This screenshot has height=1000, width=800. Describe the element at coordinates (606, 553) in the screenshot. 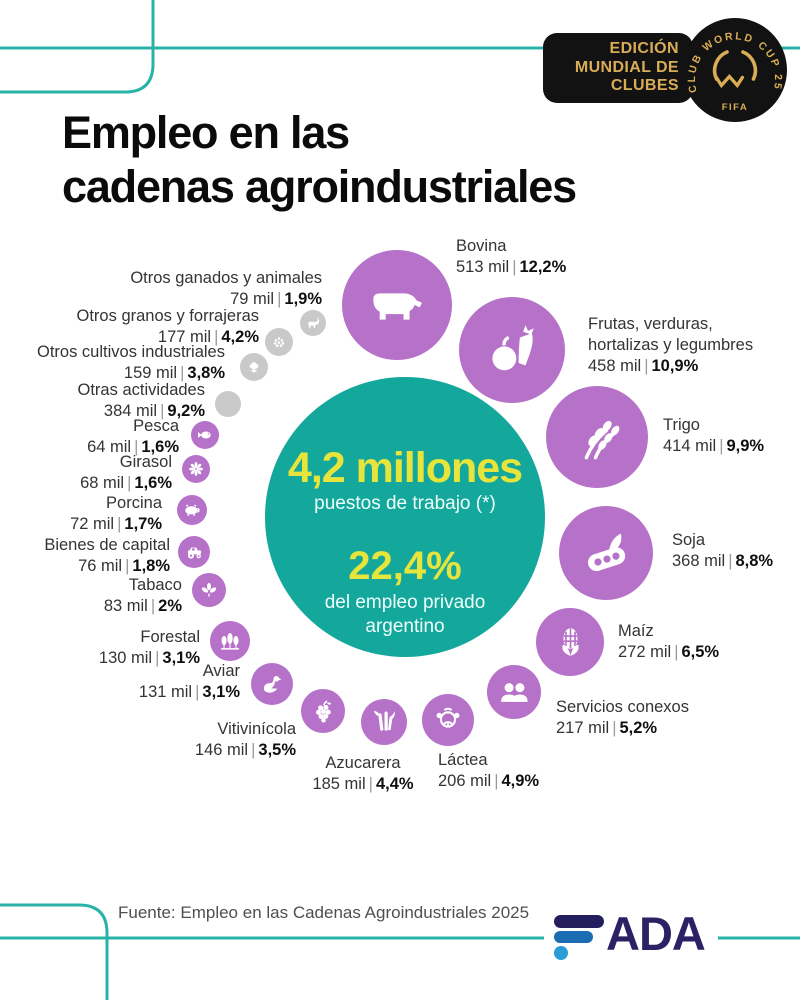

I see `bubble-soja` at that location.